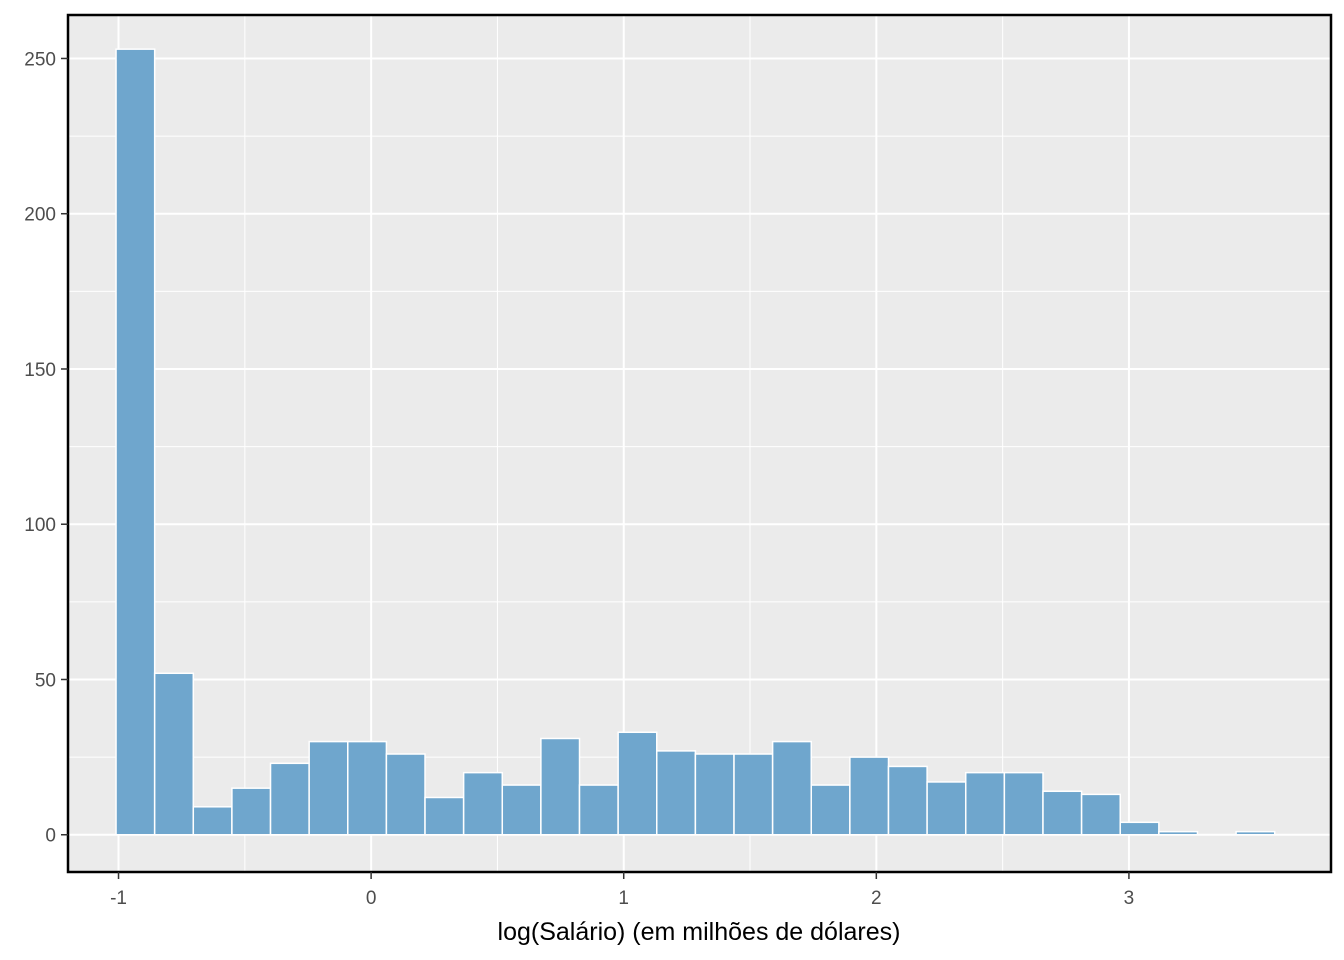 Image resolution: width=1344 pixels, height=960 pixels. I want to click on x-tick-label: 2, so click(876, 898).